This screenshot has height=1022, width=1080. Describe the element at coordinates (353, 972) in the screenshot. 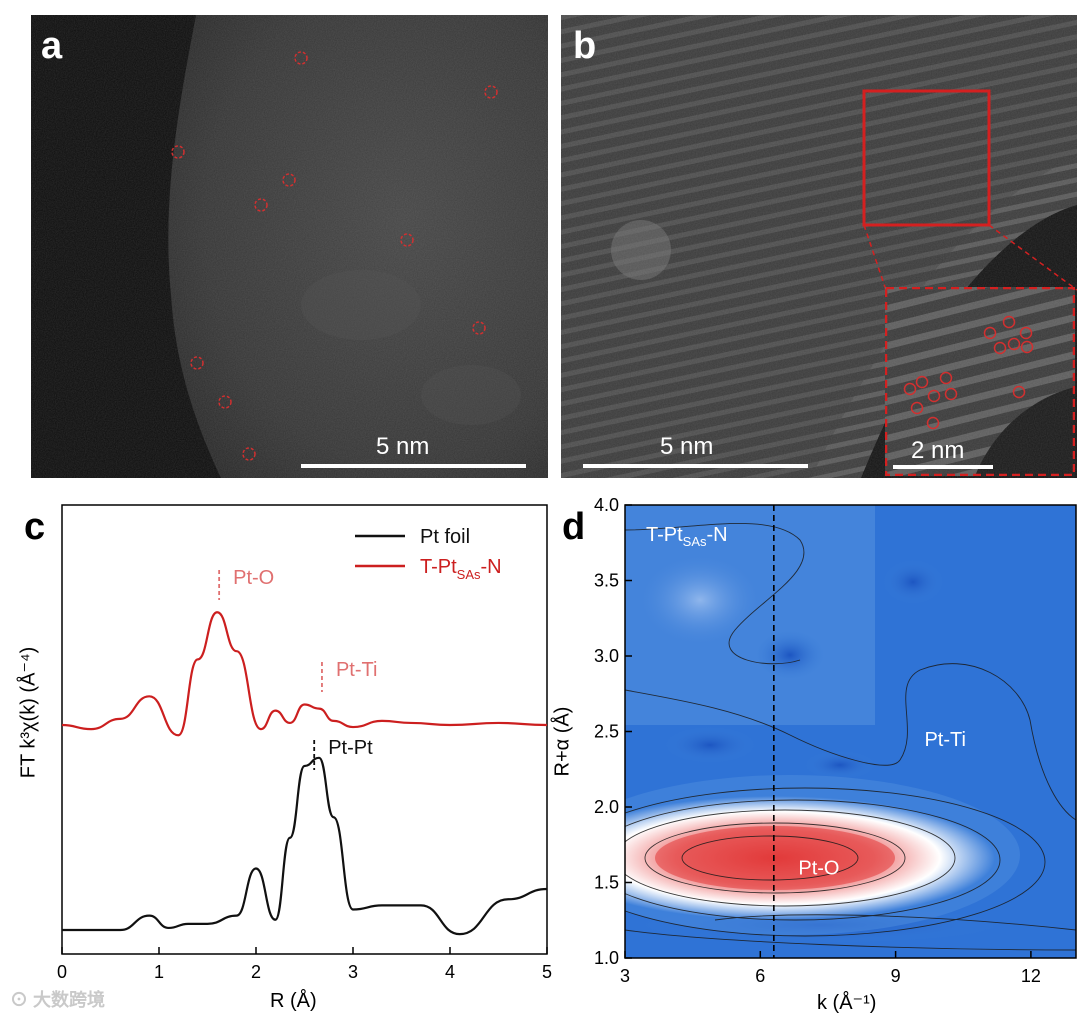

I see `c-x-tick-label: 3` at that location.